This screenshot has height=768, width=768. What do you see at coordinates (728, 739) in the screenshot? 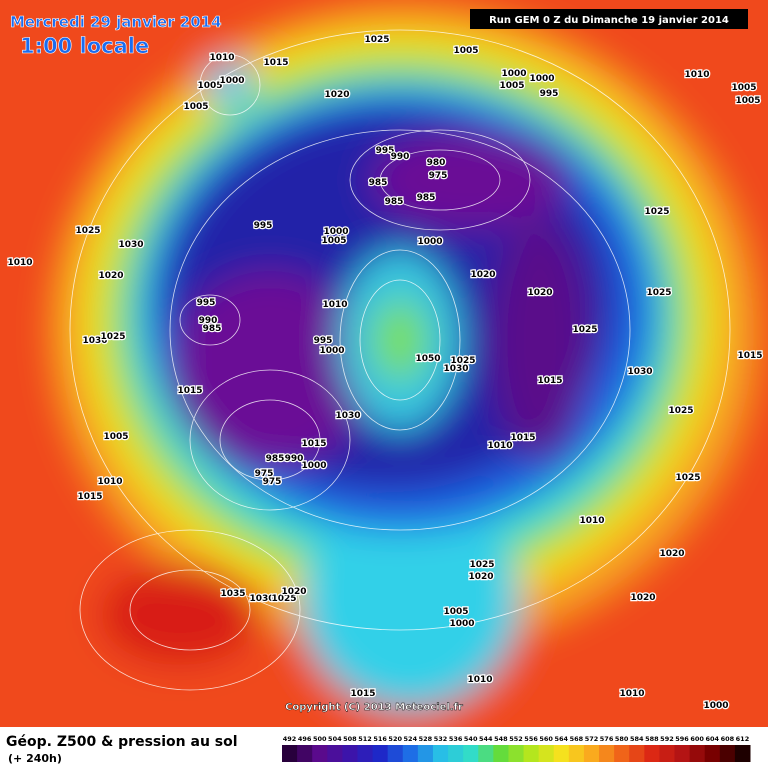
I see `legend-value: 608` at bounding box center [728, 739].